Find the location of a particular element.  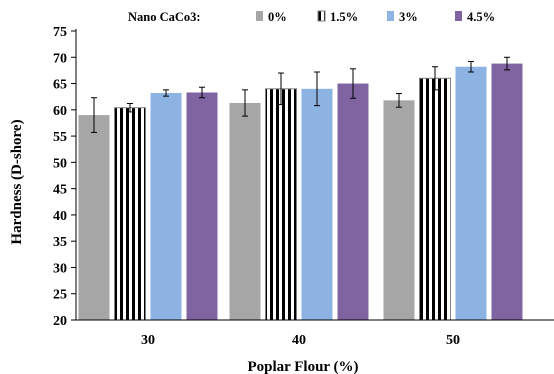

y-axis-title: Hardness (D-shore) is located at coordinates (17, 181).